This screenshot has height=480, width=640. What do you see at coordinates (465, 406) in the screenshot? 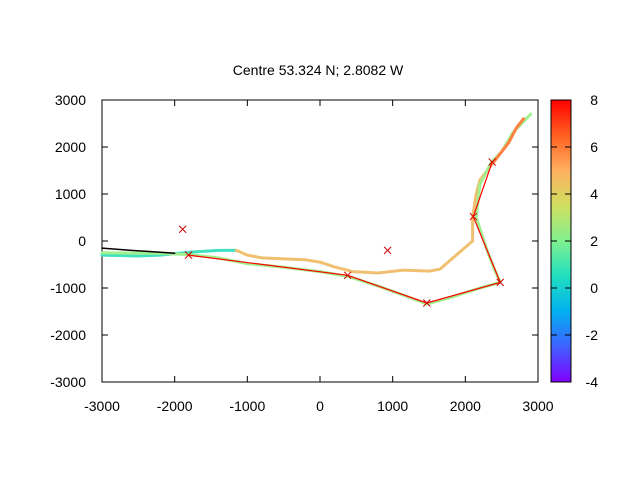
I see `x-tick-label: 2000` at bounding box center [465, 406].